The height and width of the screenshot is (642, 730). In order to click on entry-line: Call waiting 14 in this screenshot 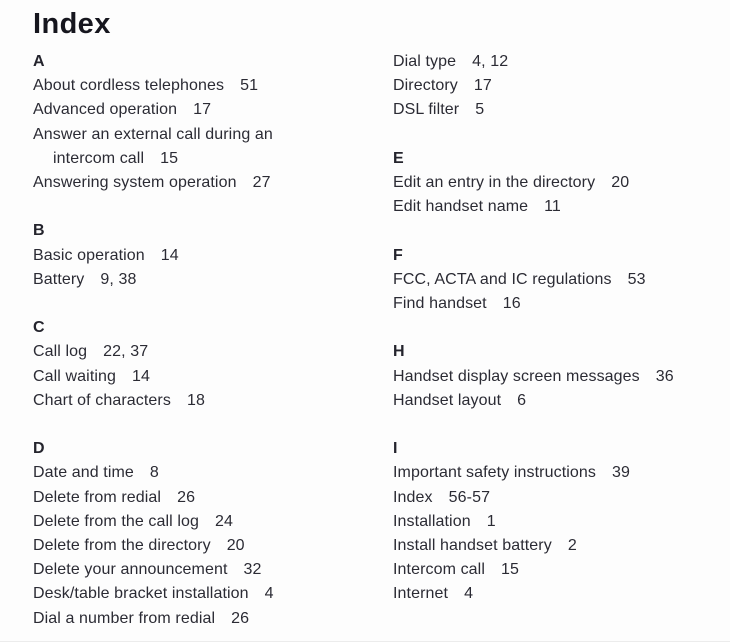, I will do `click(213, 377)`.